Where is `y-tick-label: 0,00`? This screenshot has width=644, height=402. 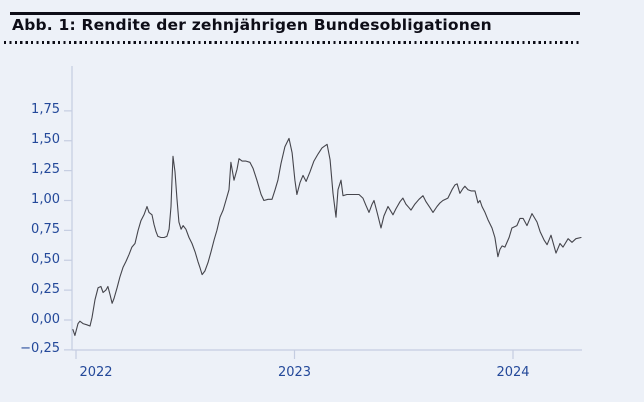 y-tick-label: 0,00 is located at coordinates (45, 319).